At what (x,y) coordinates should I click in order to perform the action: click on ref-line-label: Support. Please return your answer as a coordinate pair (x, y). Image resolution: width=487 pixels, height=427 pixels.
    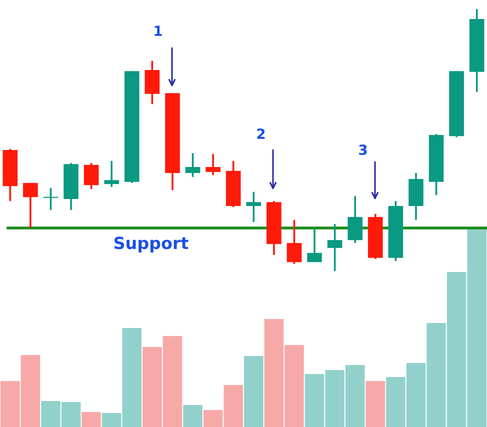
    Looking at the image, I should click on (151, 244).